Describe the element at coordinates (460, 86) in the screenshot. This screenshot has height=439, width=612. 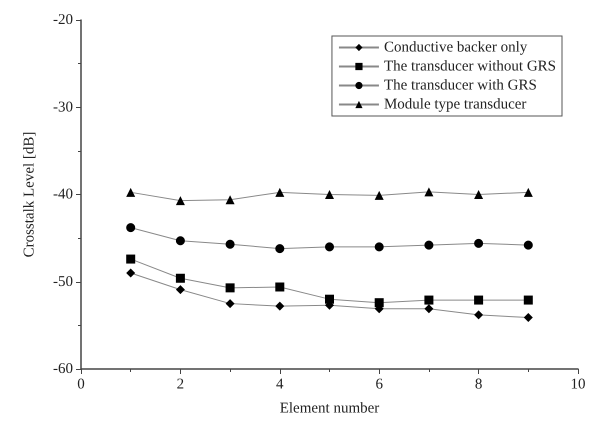
I see `legend-label: The transducer with GRS` at that location.